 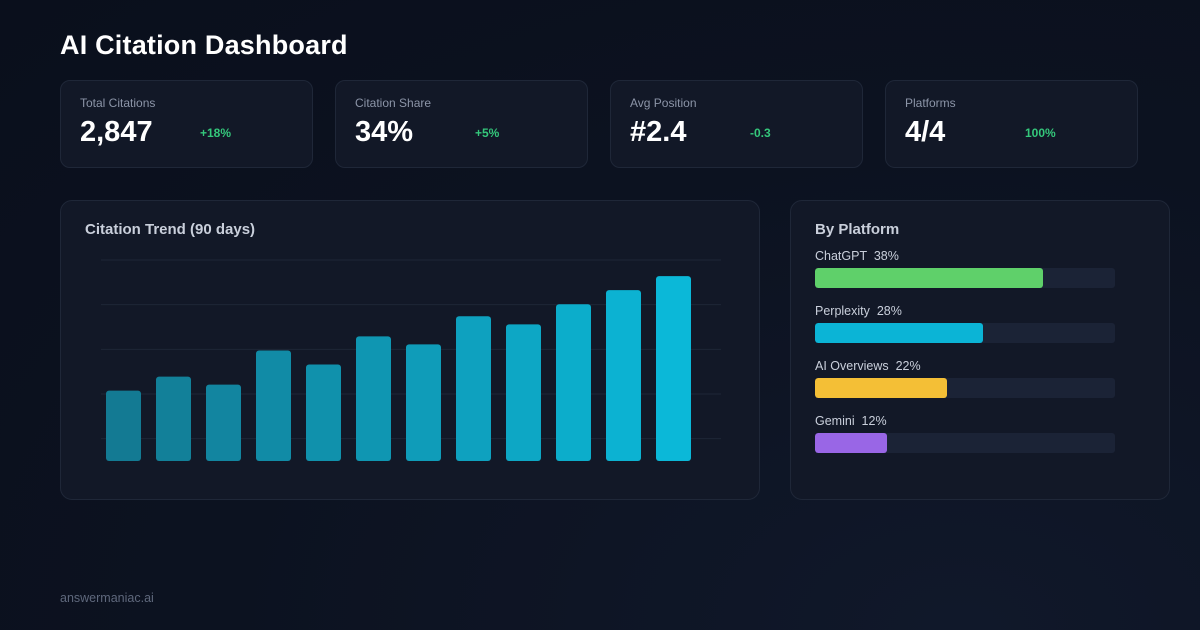 I want to click on platform-percent: 12%, so click(x=874, y=421).